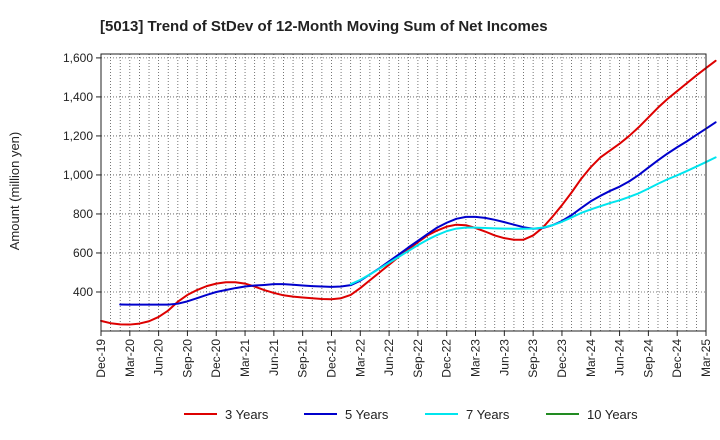 This screenshot has width=720, height=440. Describe the element at coordinates (78, 136) in the screenshot. I see `y-tick-label: 1,200` at that location.